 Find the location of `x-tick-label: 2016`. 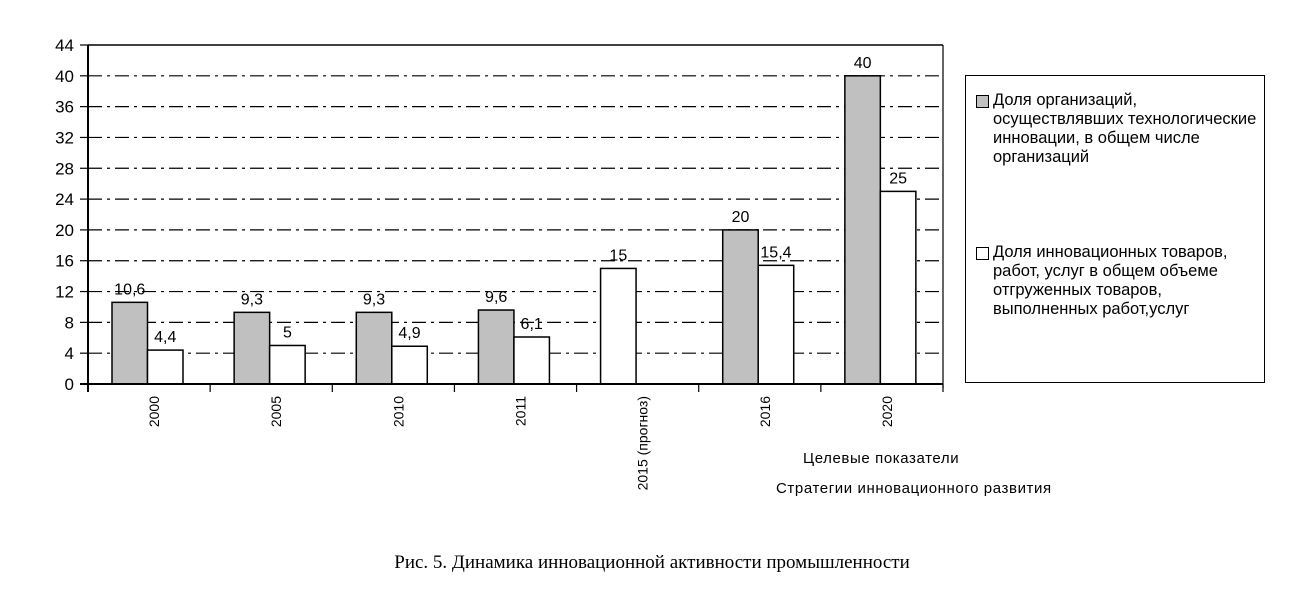

x-tick-label: 2016 is located at coordinates (765, 411).